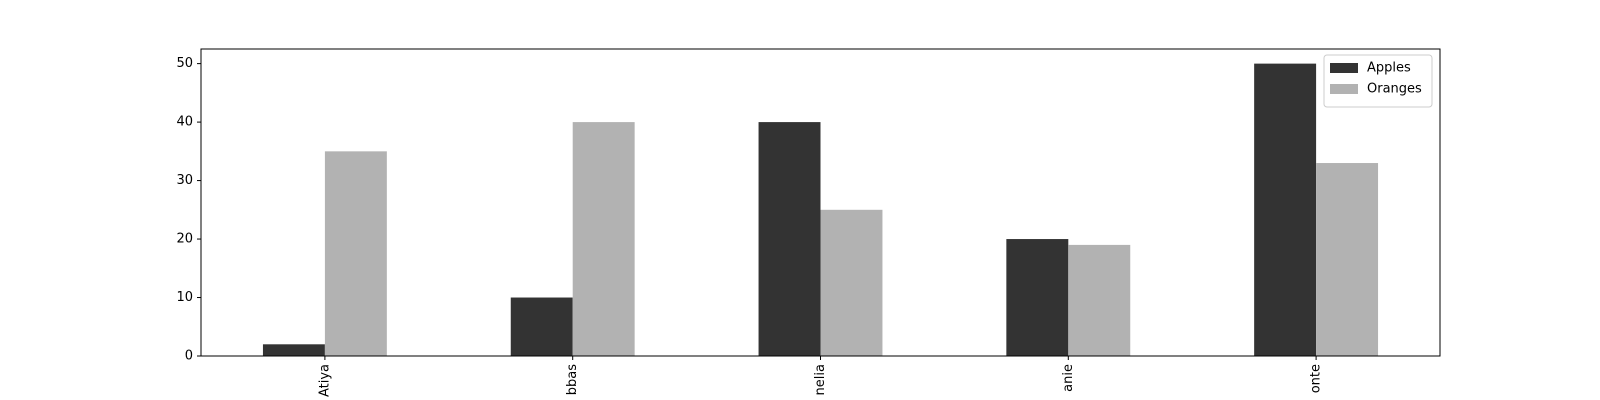 This screenshot has width=1600, height=400. I want to click on x-tick-label: anie, so click(1068, 378).